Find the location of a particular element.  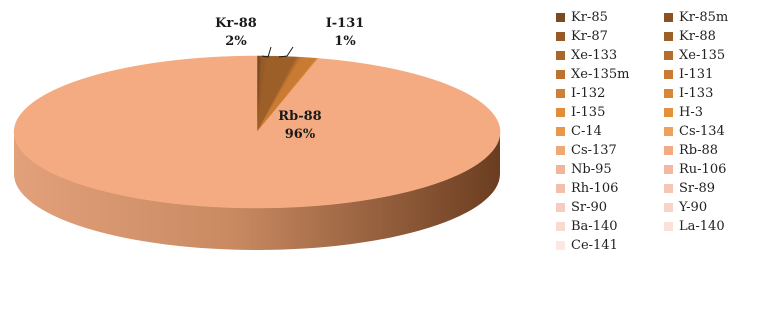

legend-item: I-135 is located at coordinates (604, 112).